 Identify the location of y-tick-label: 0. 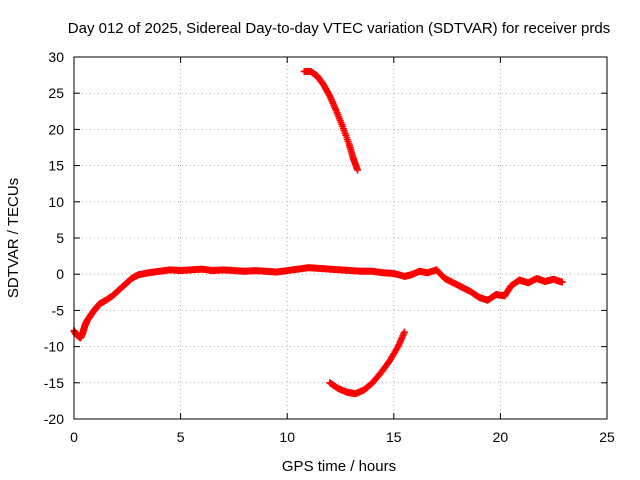
(60, 274).